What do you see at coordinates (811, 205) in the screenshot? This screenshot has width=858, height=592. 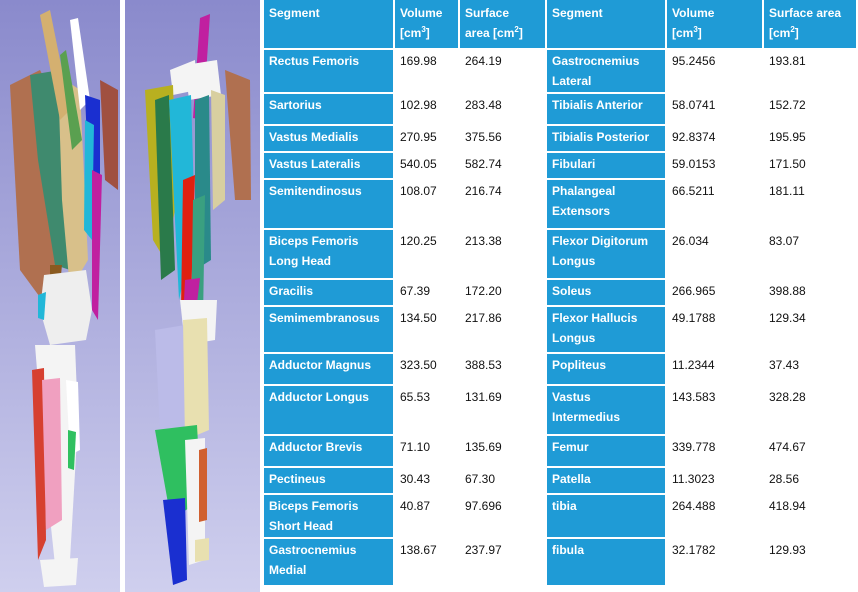 I see `surface-area-cell: 181.11` at bounding box center [811, 205].